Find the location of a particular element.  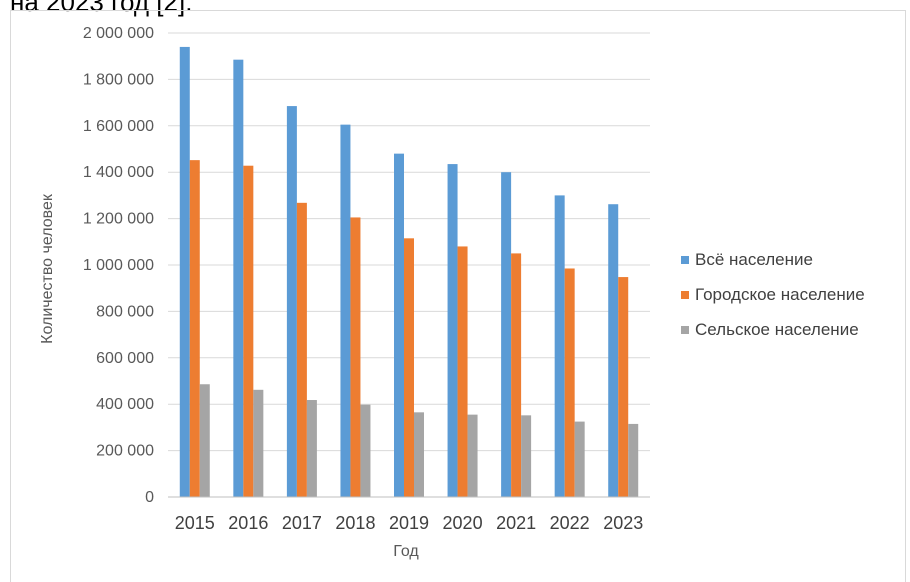

x-tick-label: 2015 is located at coordinates (195, 523).